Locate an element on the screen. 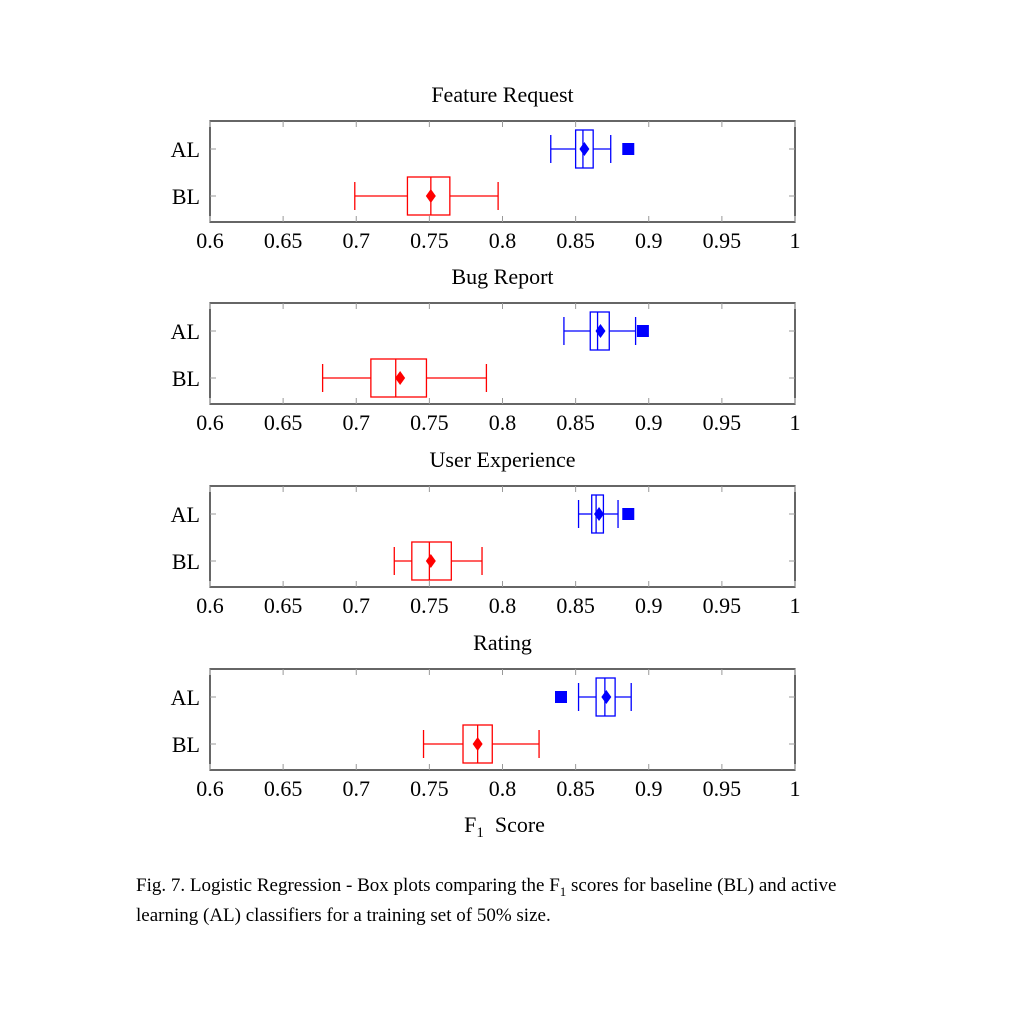 The height and width of the screenshot is (1013, 1012). x-axis-label: F1 Score is located at coordinates (504, 826).